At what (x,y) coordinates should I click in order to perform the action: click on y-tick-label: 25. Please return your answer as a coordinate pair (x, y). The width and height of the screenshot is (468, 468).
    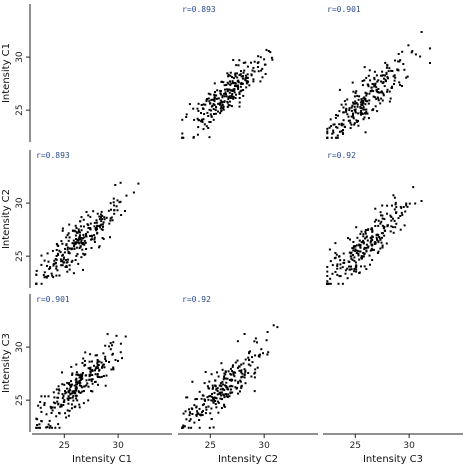
    Looking at the image, I should click on (20, 399).